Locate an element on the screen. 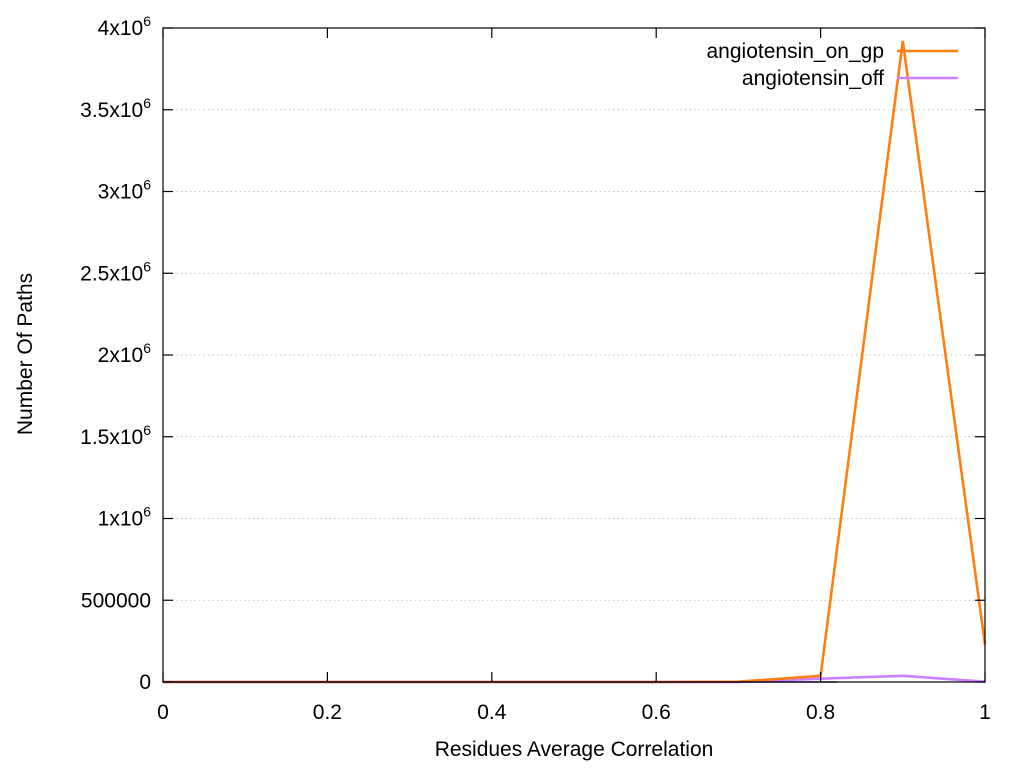 The width and height of the screenshot is (1024, 768). y-tick-label: 2.5x10⁶ is located at coordinates (115, 271).